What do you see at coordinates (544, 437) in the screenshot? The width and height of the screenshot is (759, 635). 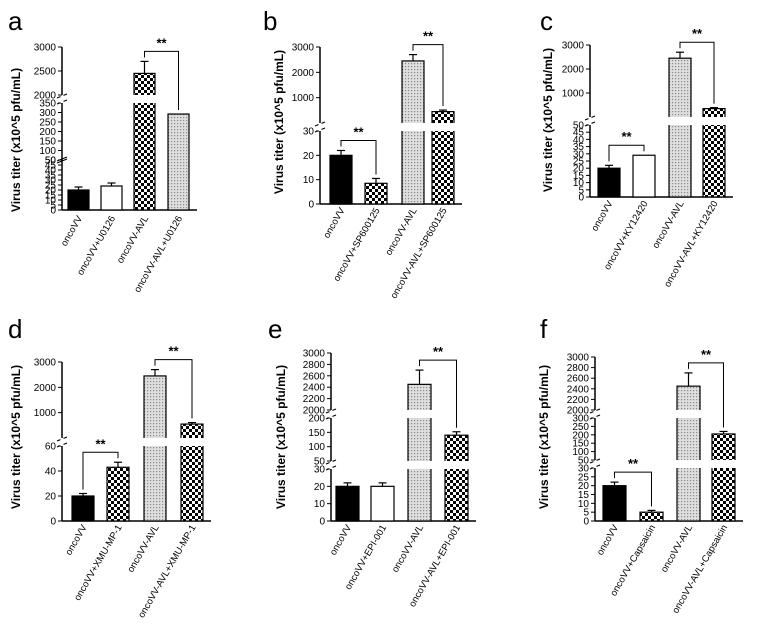 I see `y-axis-title-f: Virus titer (x10^5 pfu/mL)` at bounding box center [544, 437].